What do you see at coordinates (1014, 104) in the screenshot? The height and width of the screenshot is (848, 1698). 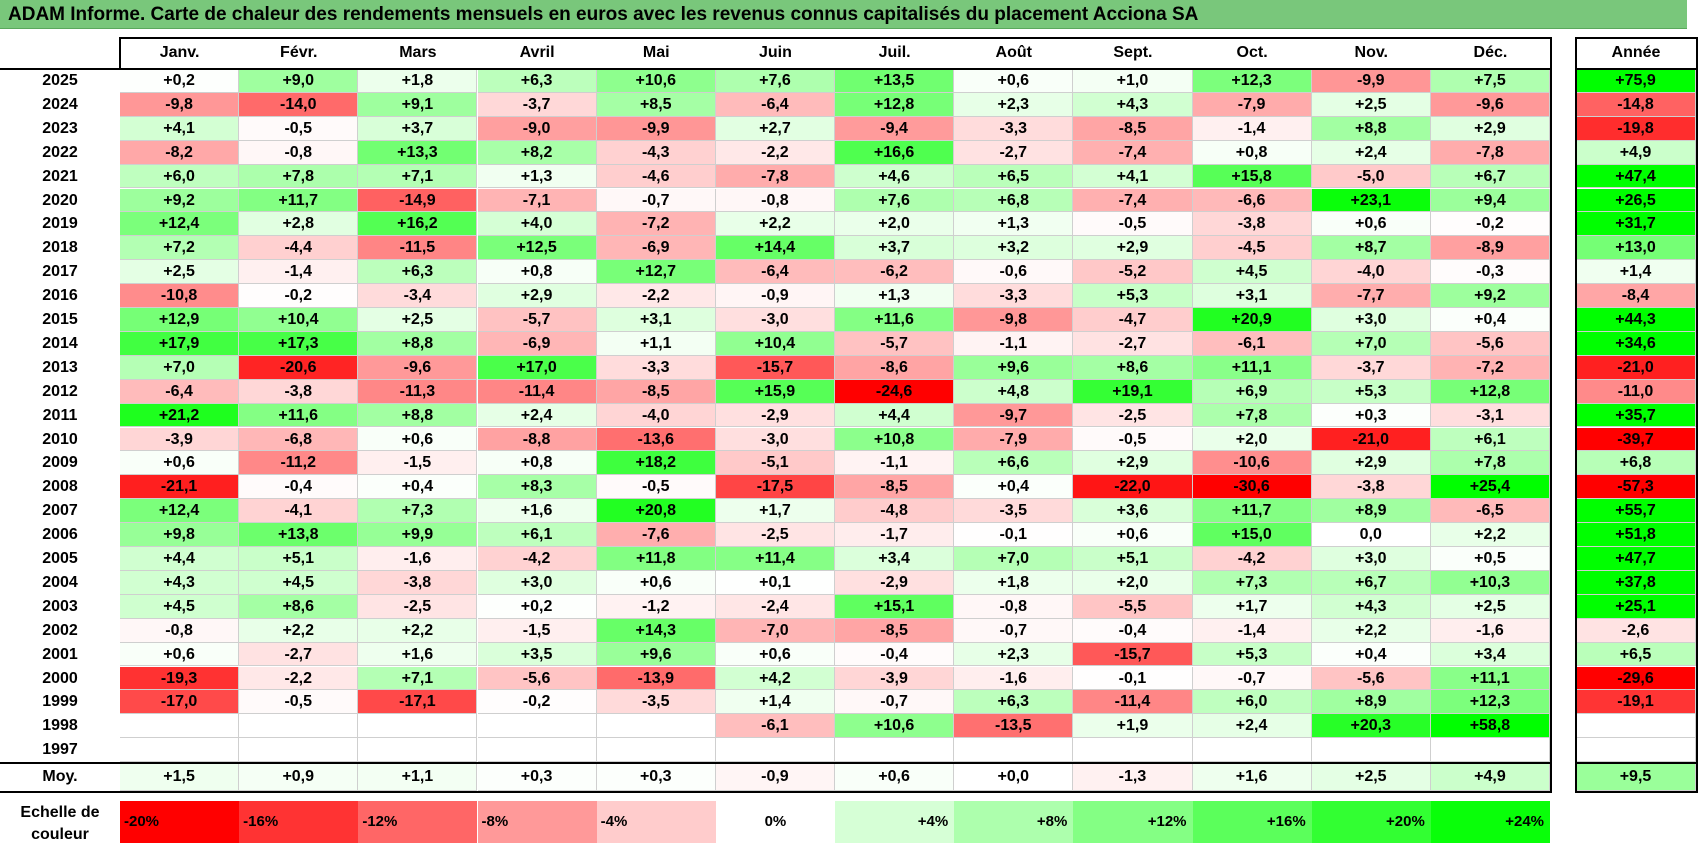 I see `heatmap-cell: +2,3` at bounding box center [1014, 104].